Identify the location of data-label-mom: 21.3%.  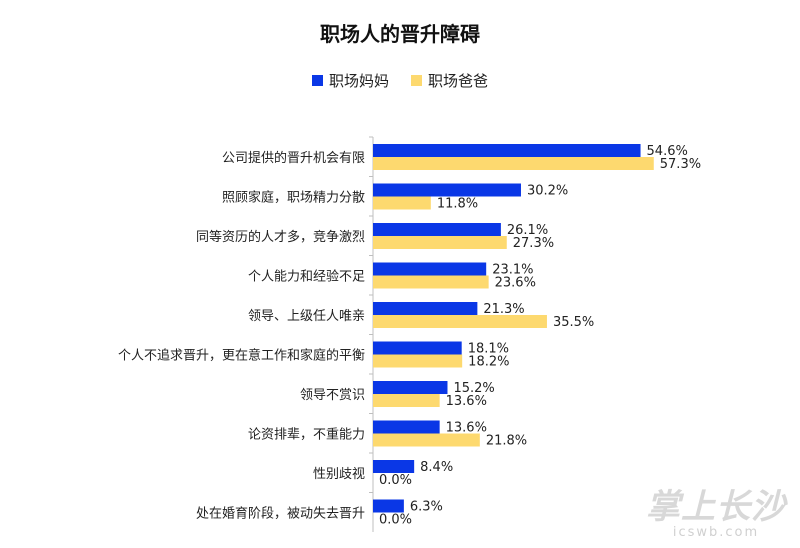
(503, 309).